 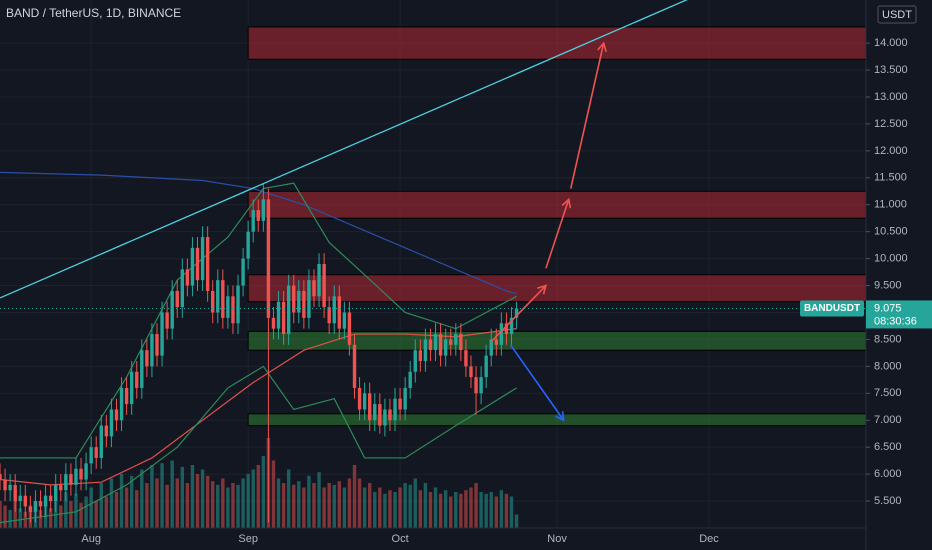 I want to click on symbol-tag, so click(x=832, y=308).